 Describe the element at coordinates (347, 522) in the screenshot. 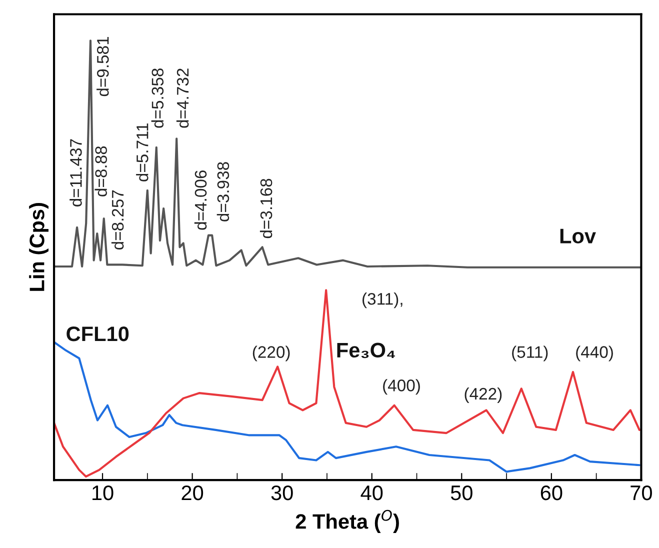

I see `x-axis-title: 2 Theta ($^{O}$)` at that location.